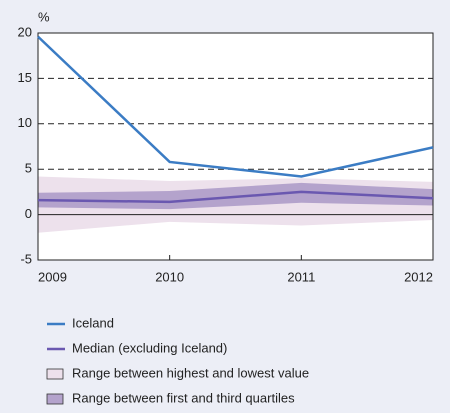  Describe the element at coordinates (25, 31) in the screenshot. I see `y-tick-label: 20` at that location.